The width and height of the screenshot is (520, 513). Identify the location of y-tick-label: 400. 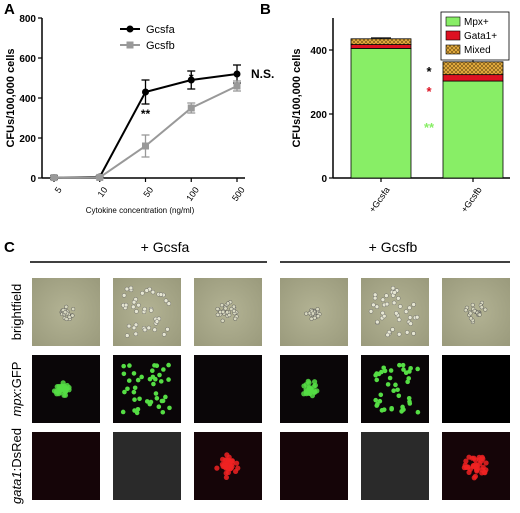
(27, 99).